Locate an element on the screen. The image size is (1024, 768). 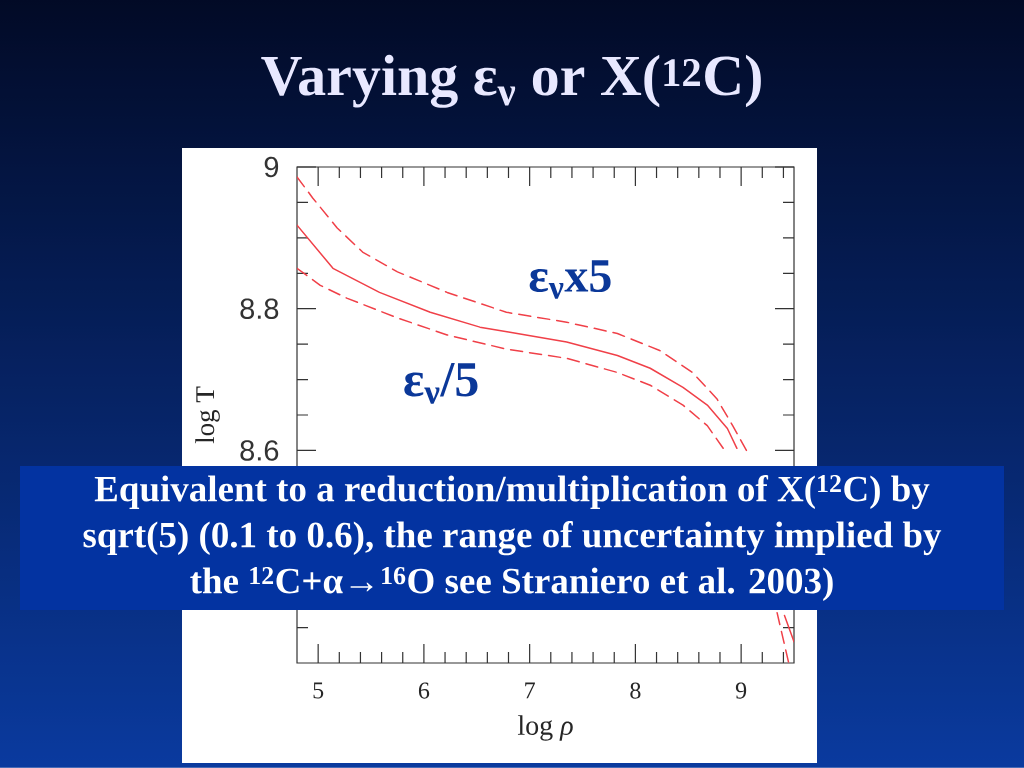
series-label: ε$_{ν}$/5 is located at coordinates (441, 383).